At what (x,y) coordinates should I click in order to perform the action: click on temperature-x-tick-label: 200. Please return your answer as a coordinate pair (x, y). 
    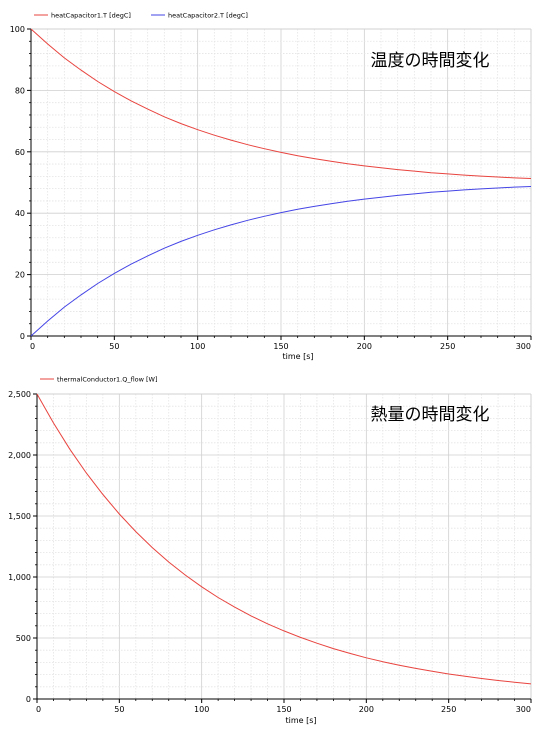
    Looking at the image, I should click on (364, 346).